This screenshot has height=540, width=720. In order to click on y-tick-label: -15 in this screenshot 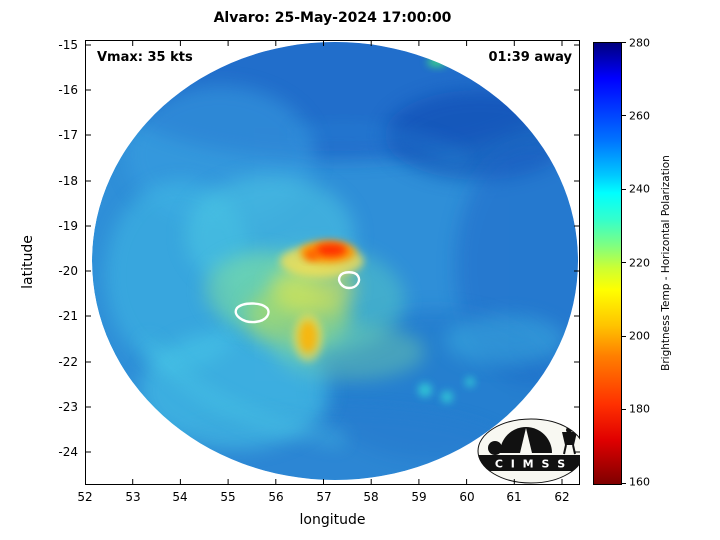, I will do `click(68, 45)`.